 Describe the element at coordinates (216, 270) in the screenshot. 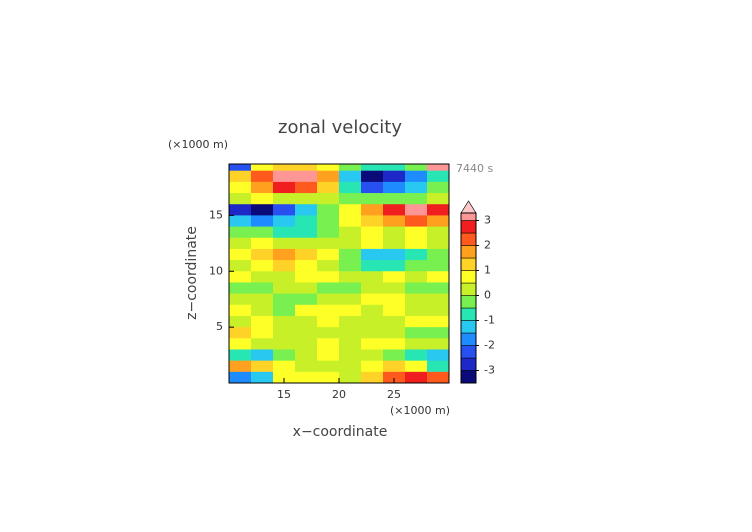

I see `y-tick-label: 10` at that location.